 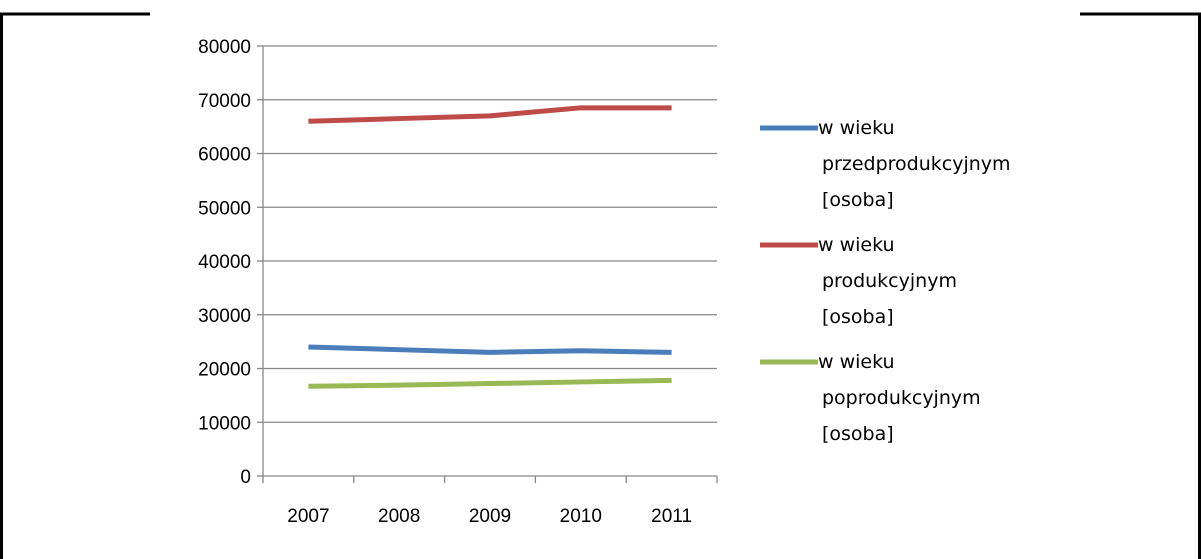 I want to click on x-tick-label: 2008, so click(x=399, y=516).